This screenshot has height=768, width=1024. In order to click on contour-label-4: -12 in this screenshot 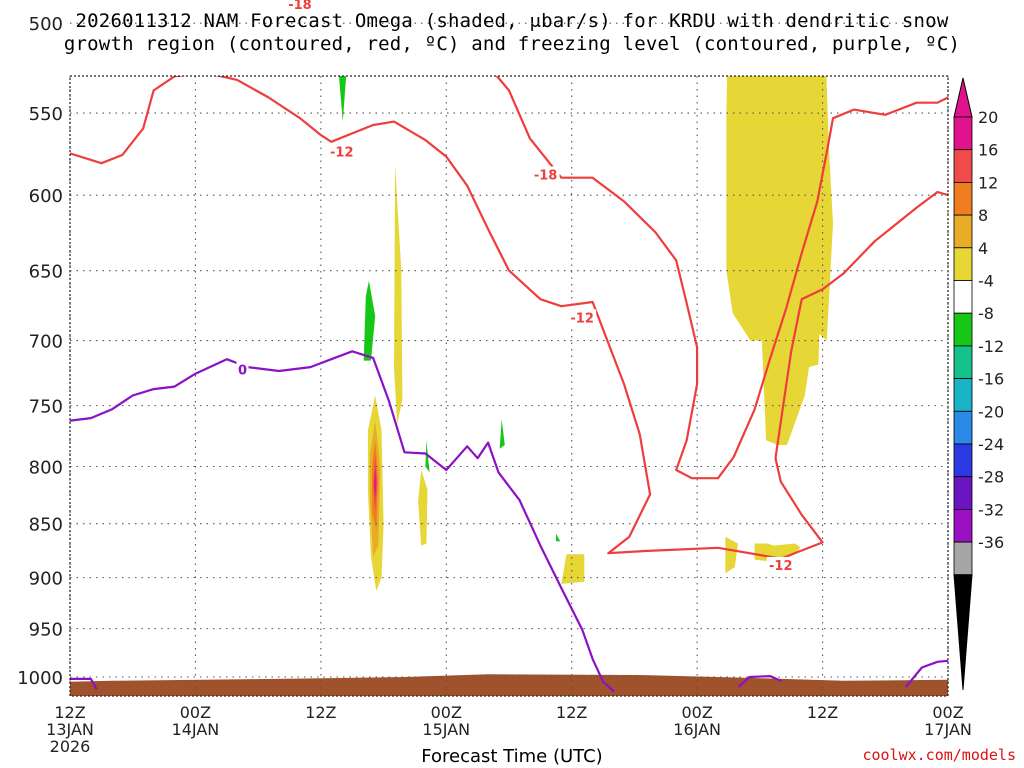, I will do `click(781, 566)`.